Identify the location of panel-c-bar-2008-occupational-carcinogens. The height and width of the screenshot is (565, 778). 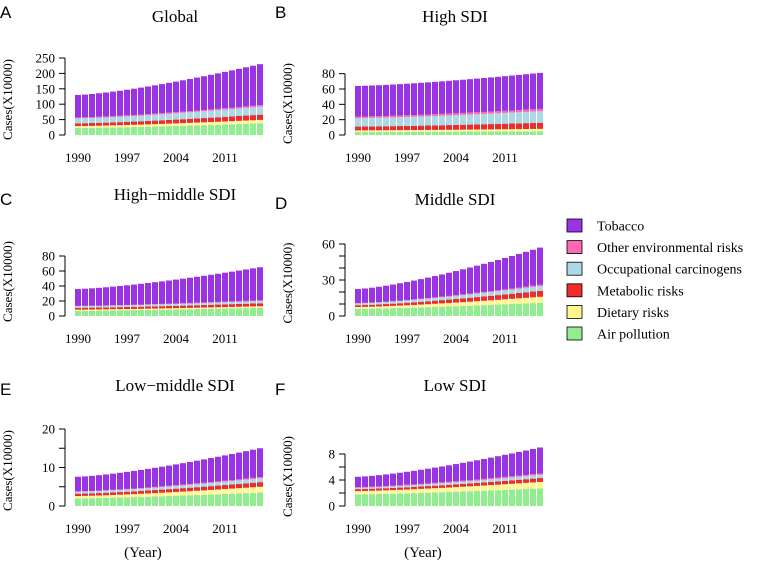
(204, 304).